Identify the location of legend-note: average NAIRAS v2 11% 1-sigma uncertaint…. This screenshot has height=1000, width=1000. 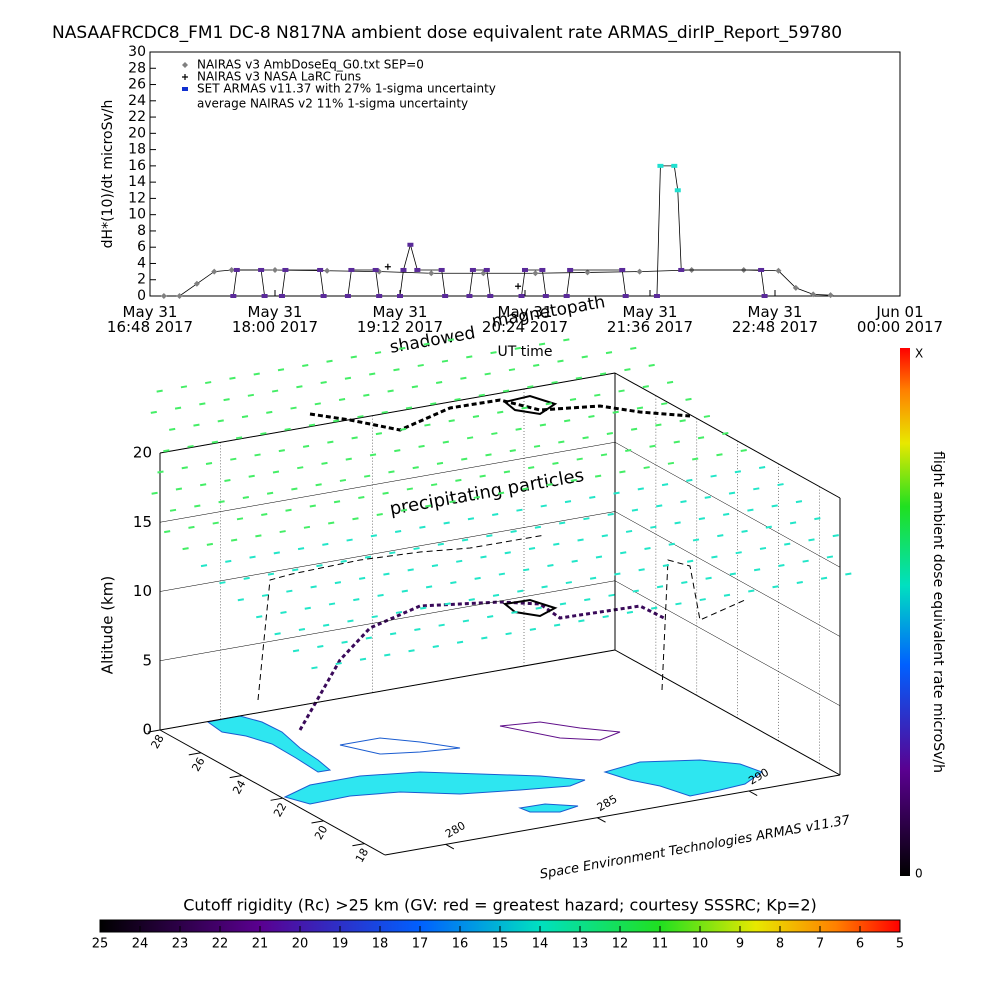
(332, 104).